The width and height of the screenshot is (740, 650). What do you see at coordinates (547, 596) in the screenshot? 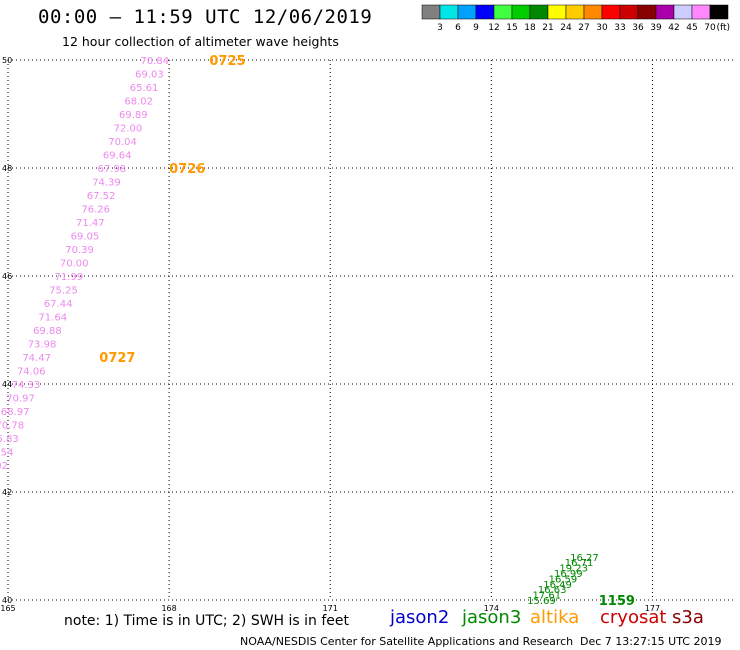
I see `data-point-jason3: 17.61` at bounding box center [547, 596].